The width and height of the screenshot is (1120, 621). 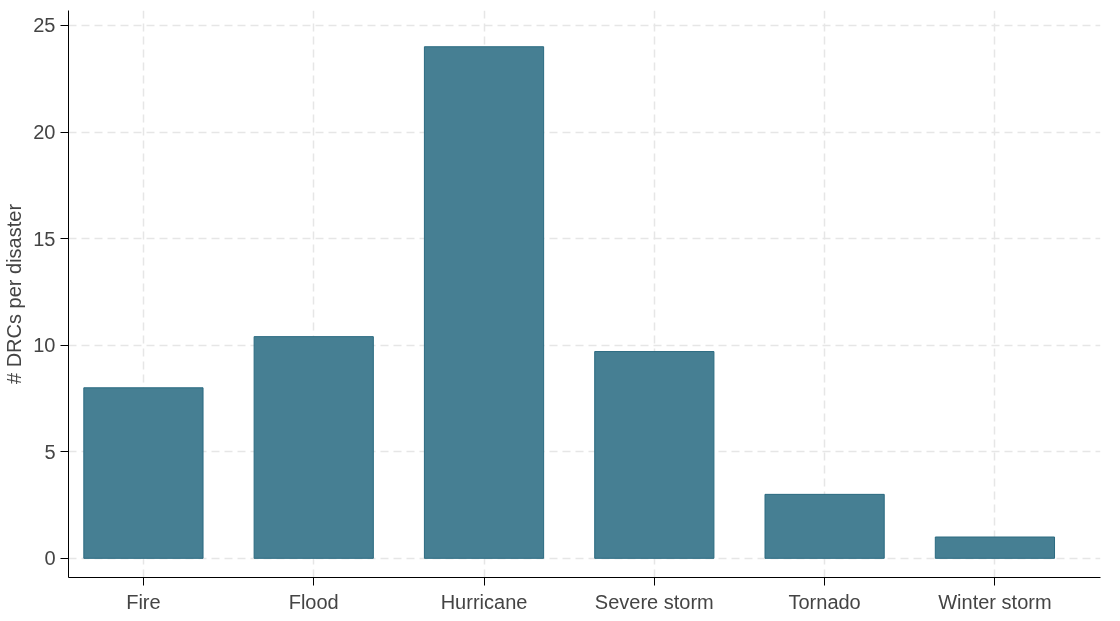 What do you see at coordinates (44, 25) in the screenshot?
I see `y-tick-label: 25` at bounding box center [44, 25].